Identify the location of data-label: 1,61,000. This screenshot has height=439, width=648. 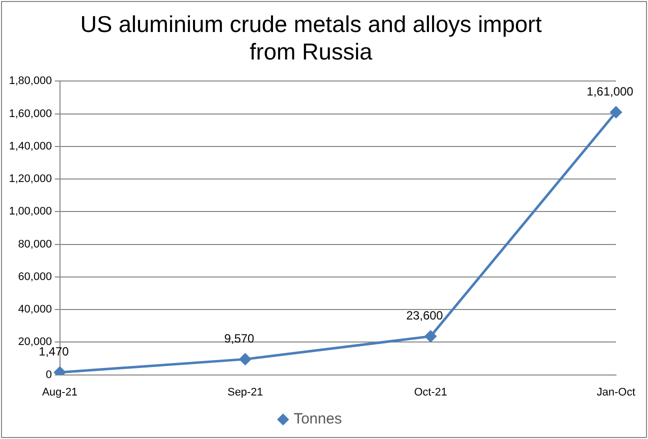
(610, 91).